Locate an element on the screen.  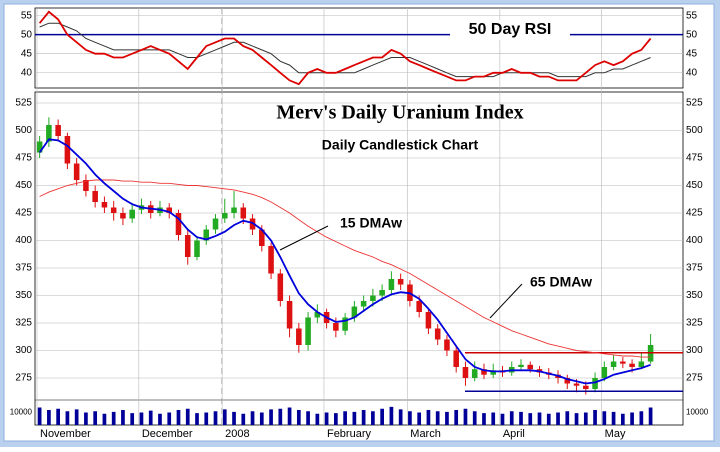
chart-subtitle: Daily Candlestick Chart is located at coordinates (400, 145).